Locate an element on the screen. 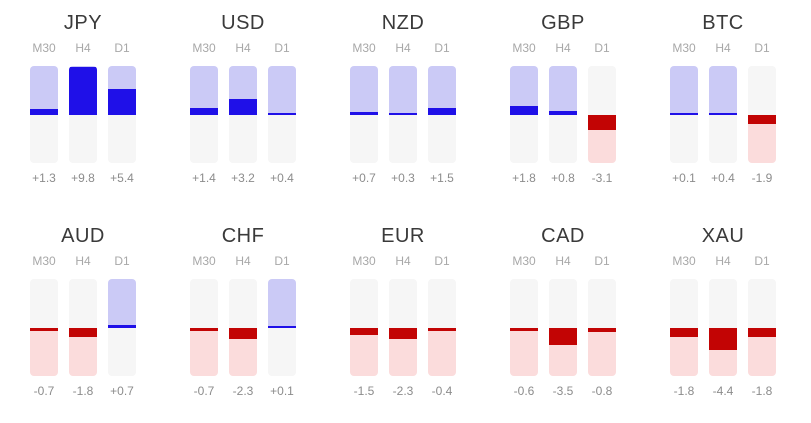 The height and width of the screenshot is (423, 811). strength-value: -3.1 is located at coordinates (602, 178).